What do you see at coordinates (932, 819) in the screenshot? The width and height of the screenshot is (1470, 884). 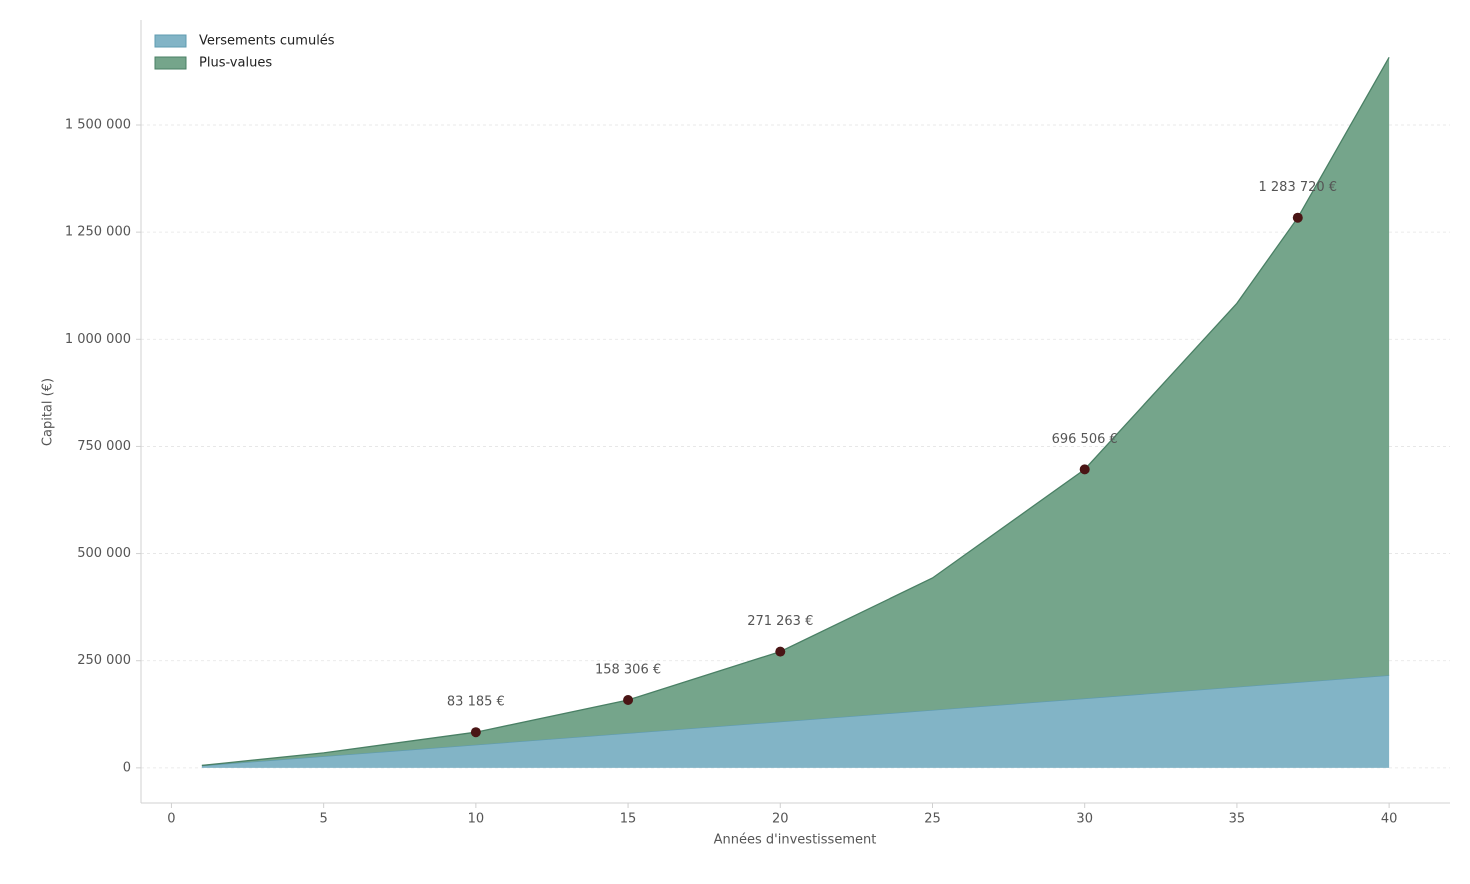 I see `x-tick-label: 25` at bounding box center [932, 819].